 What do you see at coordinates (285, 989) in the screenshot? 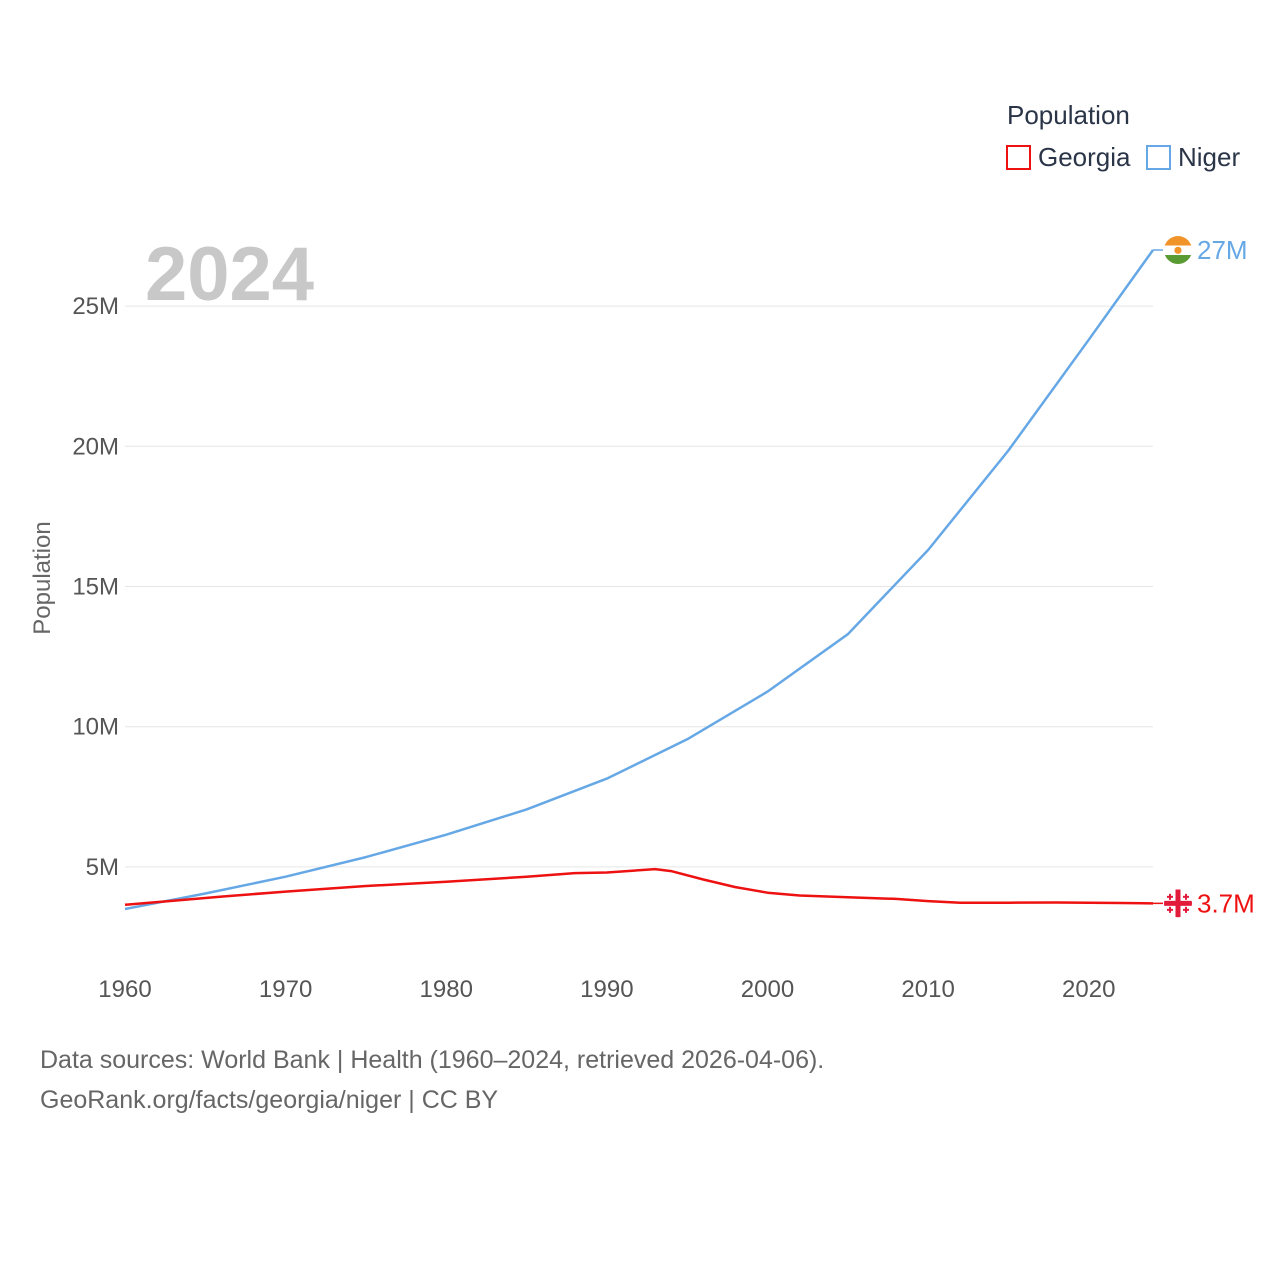
I see `x-tick-label: 1970` at bounding box center [285, 989].